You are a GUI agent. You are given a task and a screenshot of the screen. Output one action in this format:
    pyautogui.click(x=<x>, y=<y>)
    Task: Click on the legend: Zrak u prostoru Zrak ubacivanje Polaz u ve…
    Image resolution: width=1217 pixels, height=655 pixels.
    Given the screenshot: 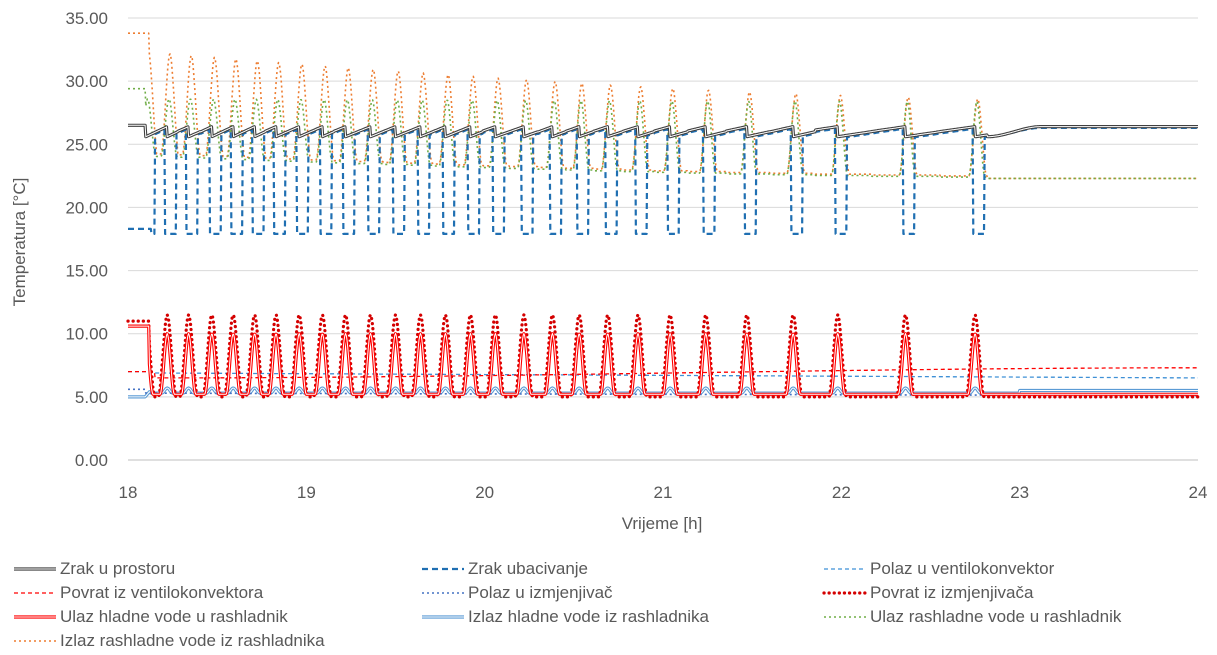 What is the action you would take?
    pyautogui.click(x=608, y=606)
    